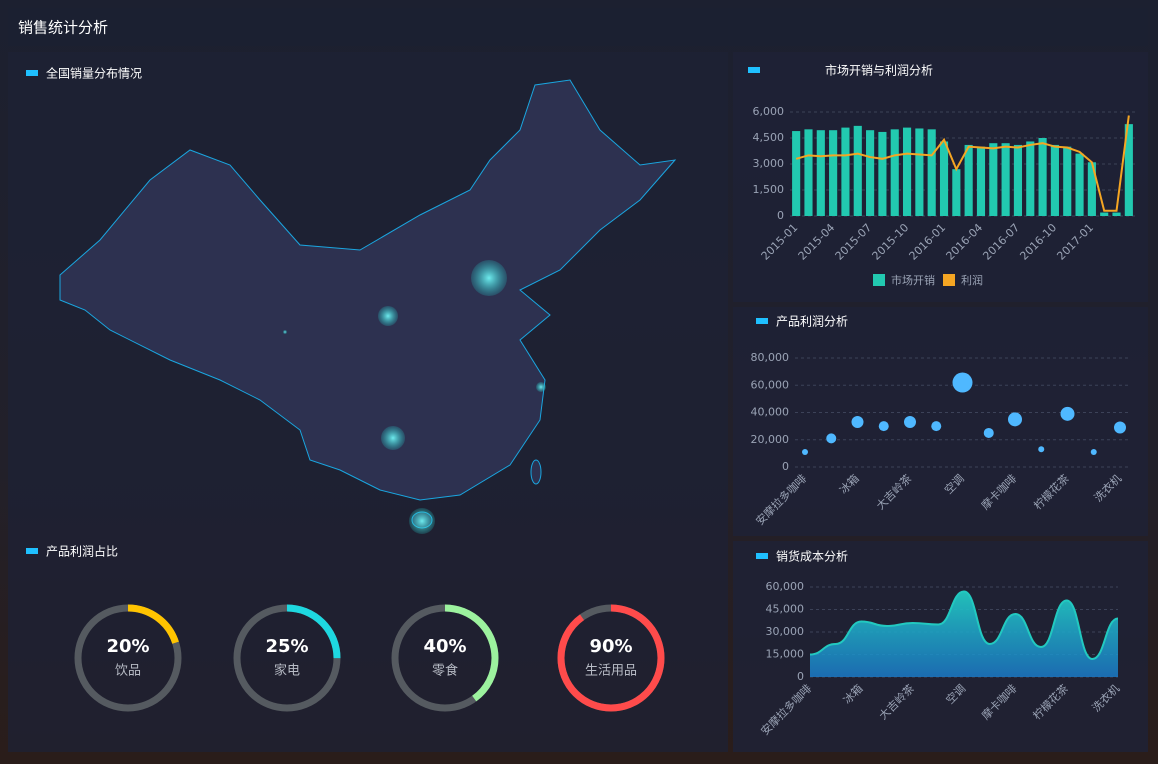  Describe the element at coordinates (536, 472) in the screenshot. I see `island` at that location.